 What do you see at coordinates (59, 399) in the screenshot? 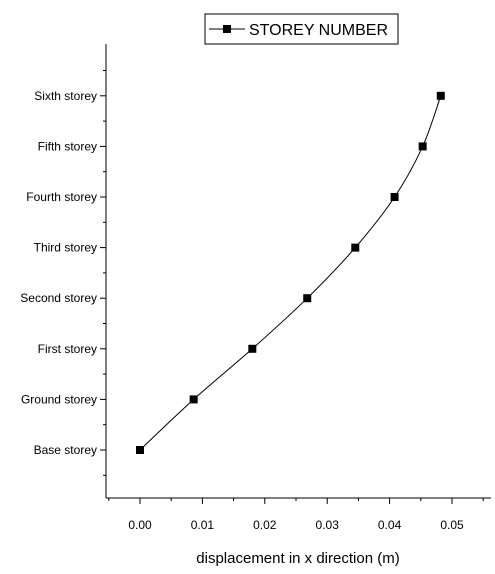
I see `y-tick-label: Ground storey` at bounding box center [59, 399].